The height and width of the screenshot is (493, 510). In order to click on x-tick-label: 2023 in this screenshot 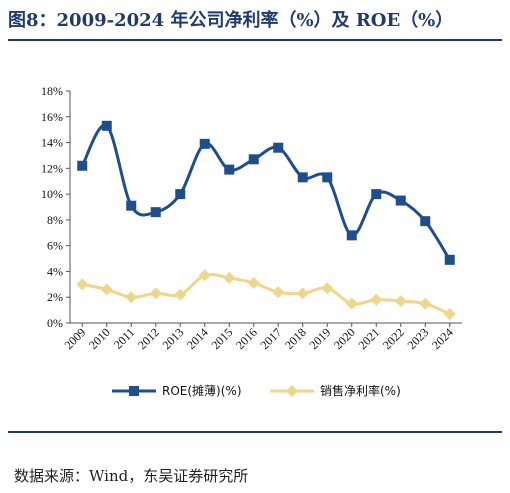, I will do `click(418, 338)`.